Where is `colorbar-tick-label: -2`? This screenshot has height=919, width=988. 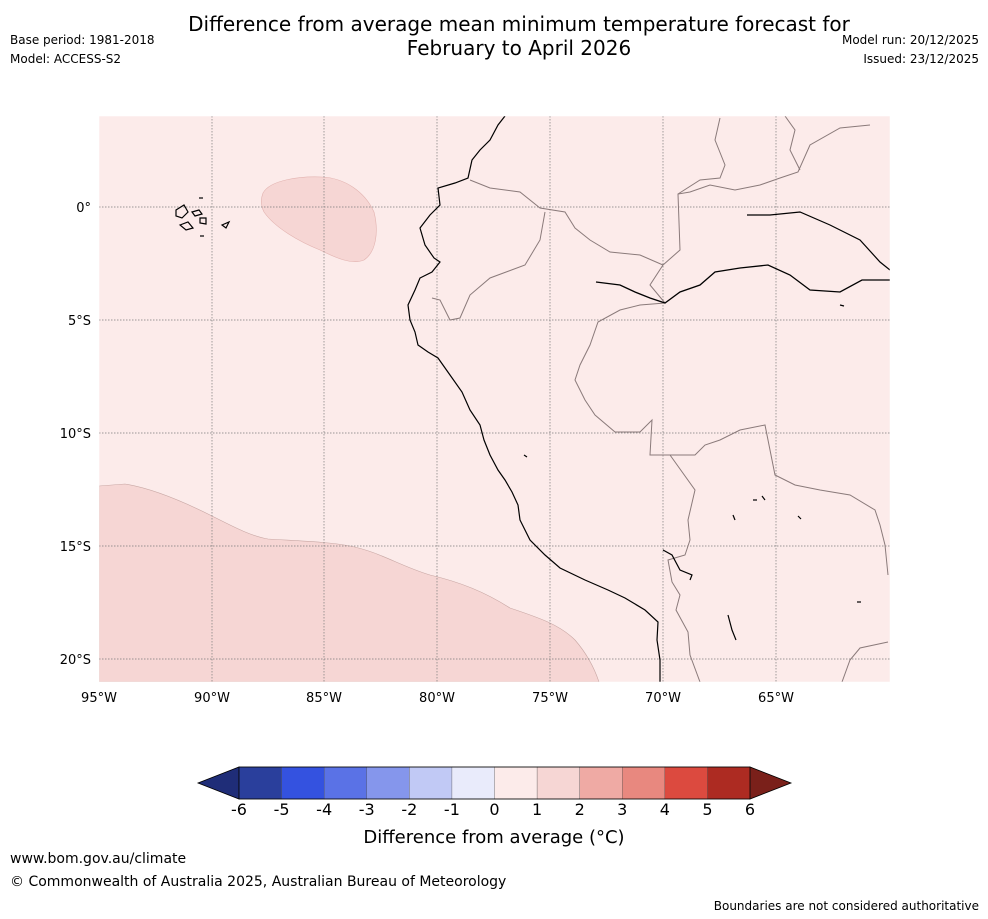 colorbar-tick-label: -2 is located at coordinates (409, 809).